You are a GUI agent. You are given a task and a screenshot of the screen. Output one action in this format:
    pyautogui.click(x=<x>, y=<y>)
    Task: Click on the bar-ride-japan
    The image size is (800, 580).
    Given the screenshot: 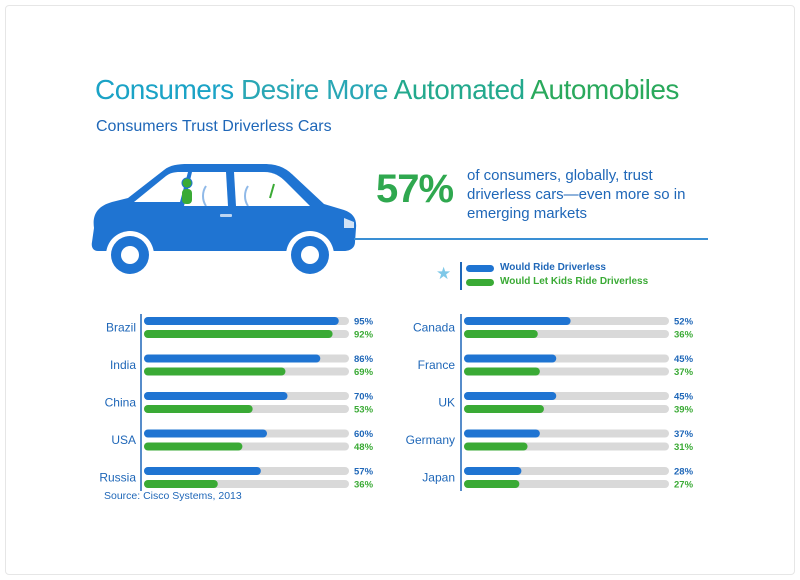 What is the action you would take?
    pyautogui.click(x=493, y=471)
    